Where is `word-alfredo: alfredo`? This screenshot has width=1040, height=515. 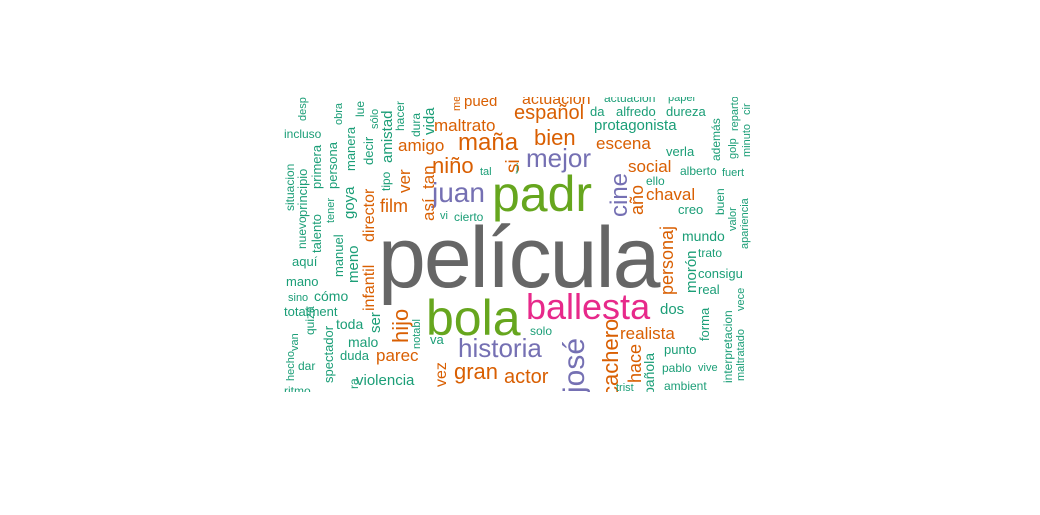 word-alfredo: alfredo is located at coordinates (636, 111).